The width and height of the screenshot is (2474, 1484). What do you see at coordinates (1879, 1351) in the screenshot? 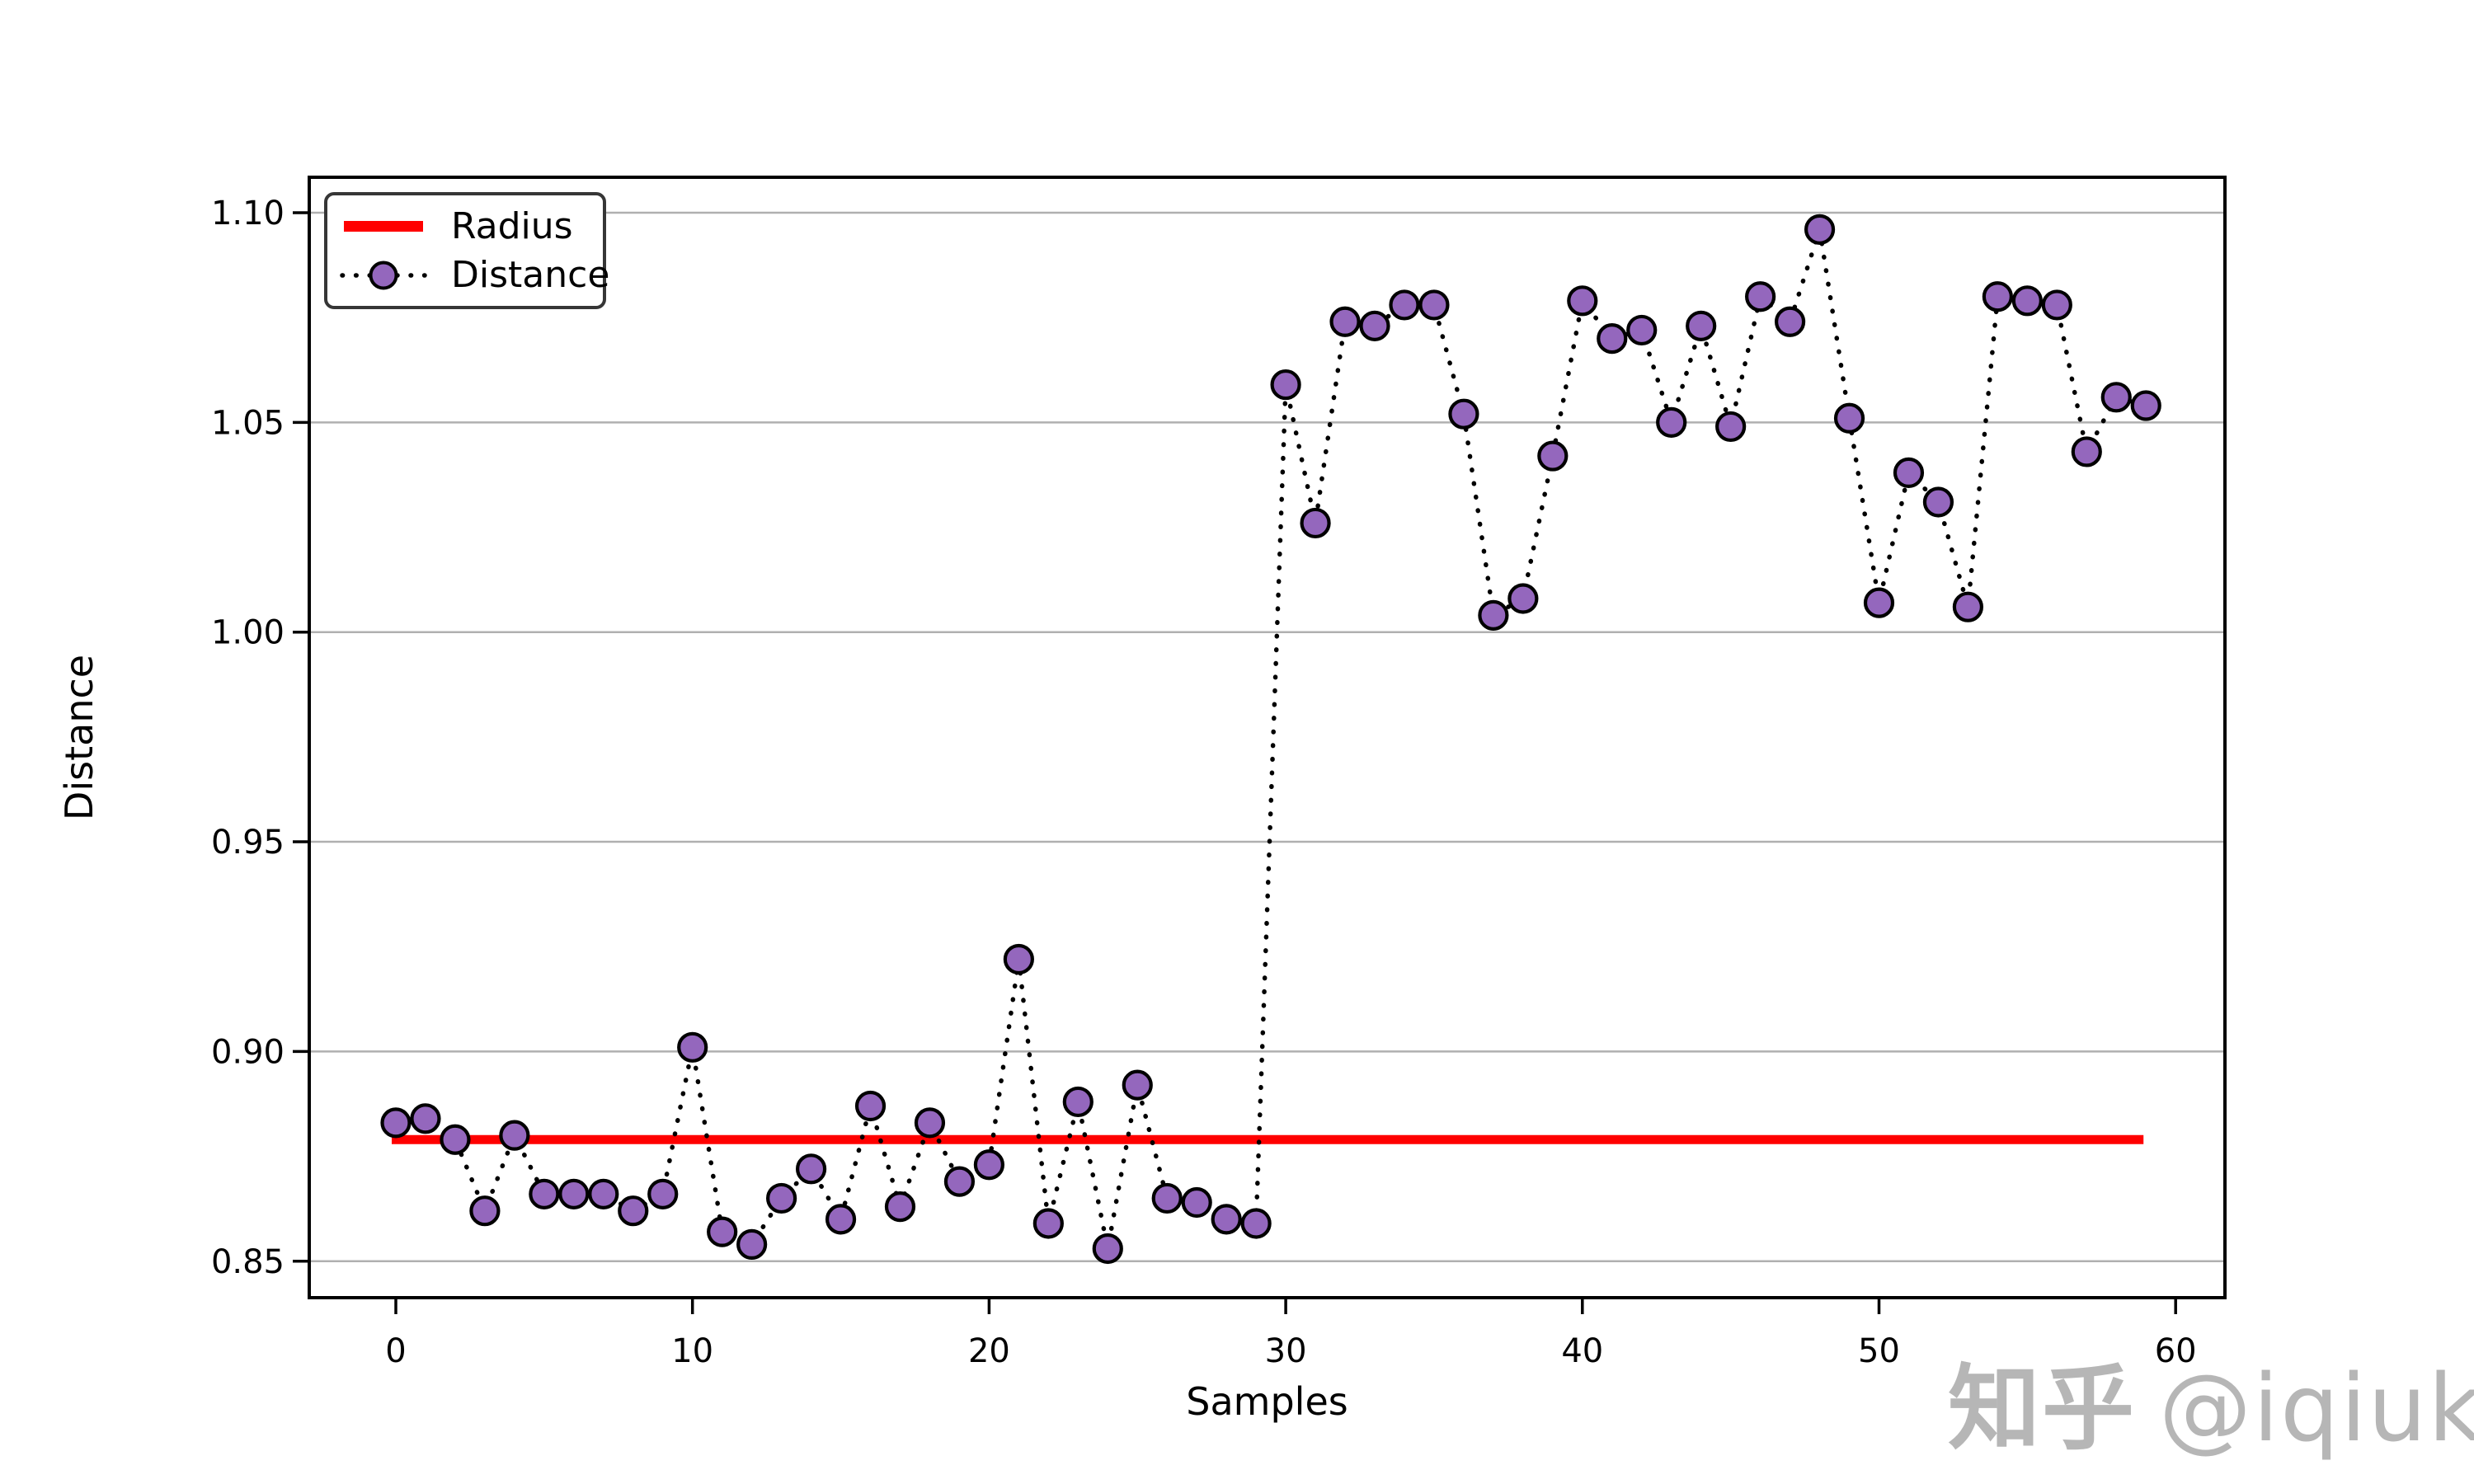
I see `x-tick-label: 50` at bounding box center [1879, 1351].